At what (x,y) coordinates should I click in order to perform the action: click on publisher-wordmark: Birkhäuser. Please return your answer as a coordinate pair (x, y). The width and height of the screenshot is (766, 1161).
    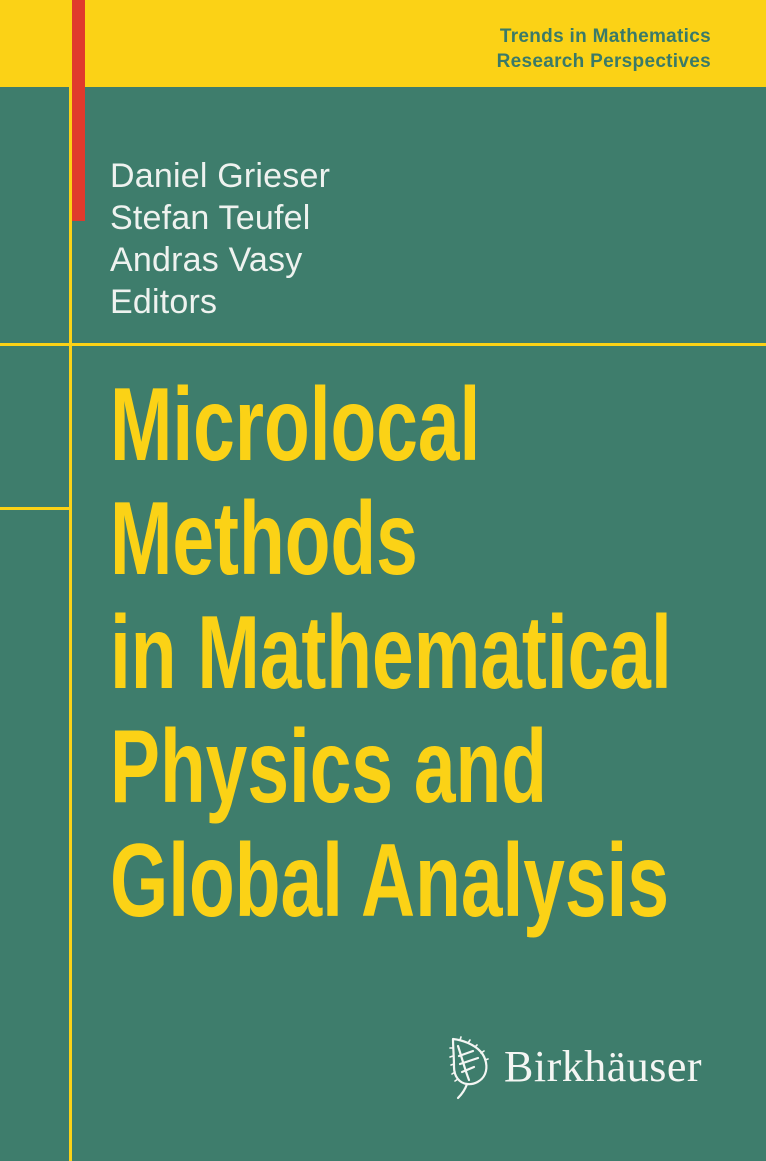
    Looking at the image, I should click on (603, 1066).